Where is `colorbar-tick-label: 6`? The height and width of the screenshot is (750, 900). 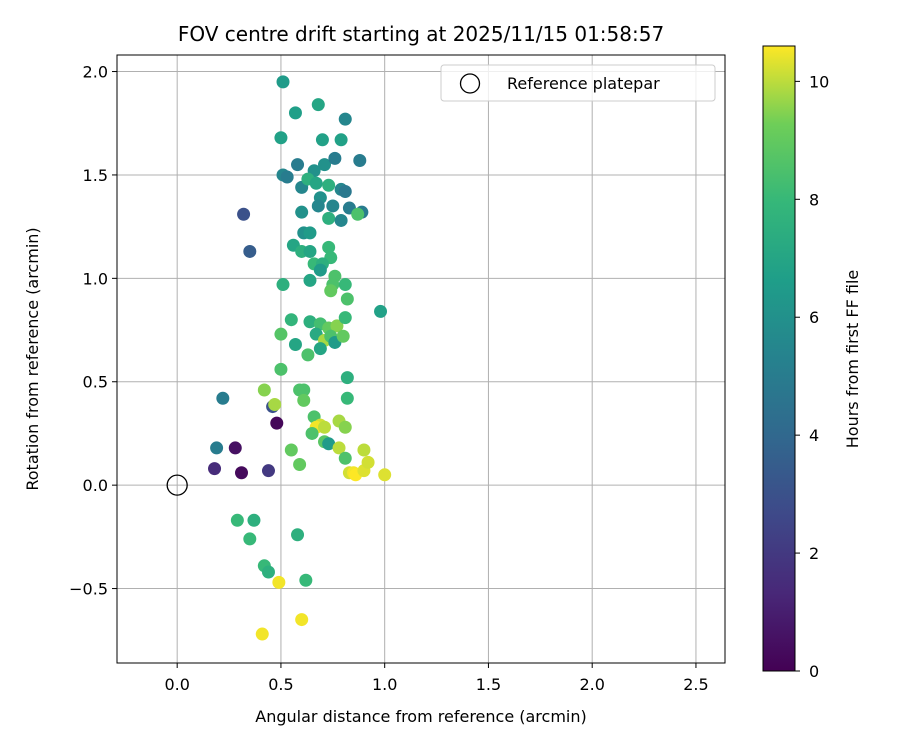
colorbar-tick-label: 6 is located at coordinates (814, 317).